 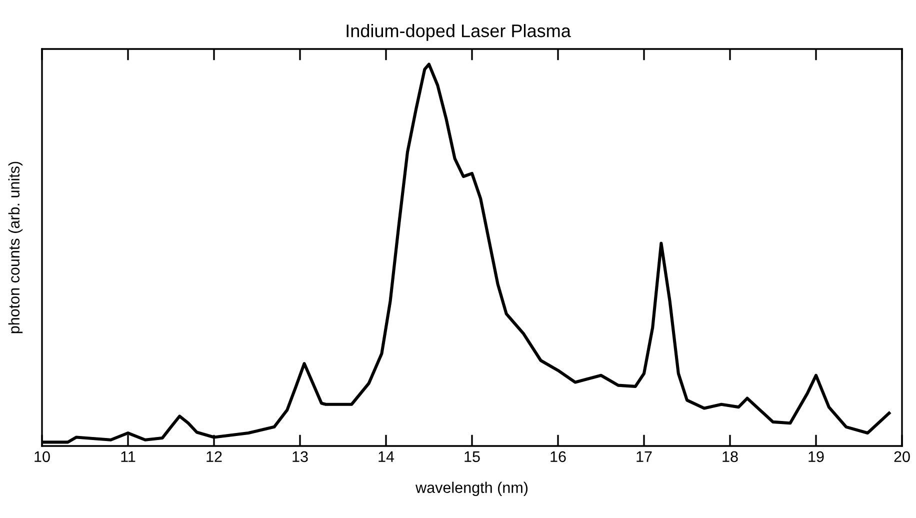 What do you see at coordinates (458, 32) in the screenshot?
I see `chart-title: Indium-doped Laser Plasma` at bounding box center [458, 32].